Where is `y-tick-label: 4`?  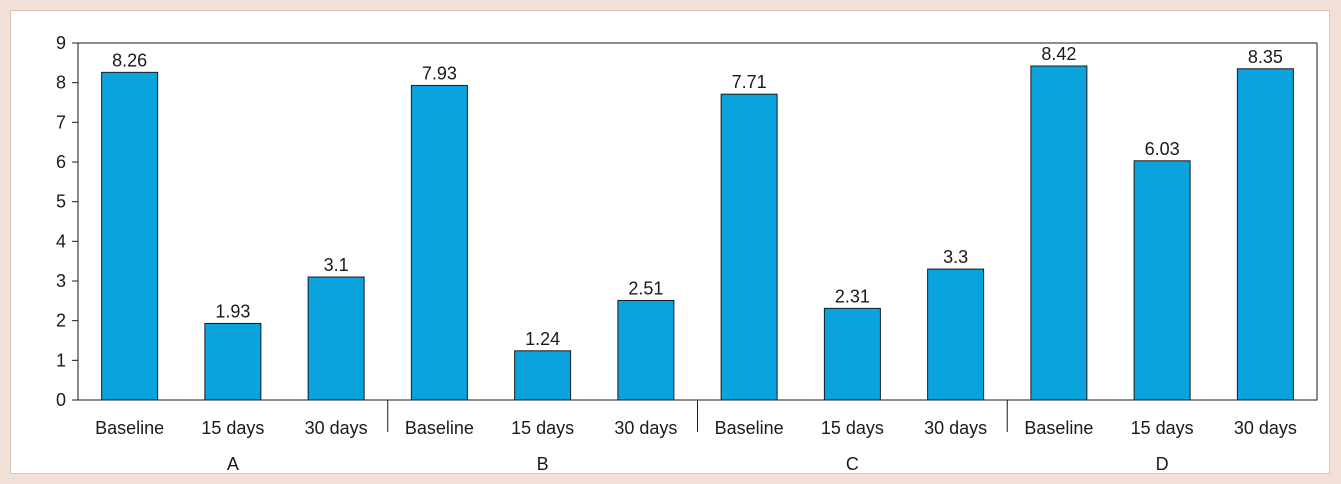 y-tick-label: 4 is located at coordinates (61, 241).